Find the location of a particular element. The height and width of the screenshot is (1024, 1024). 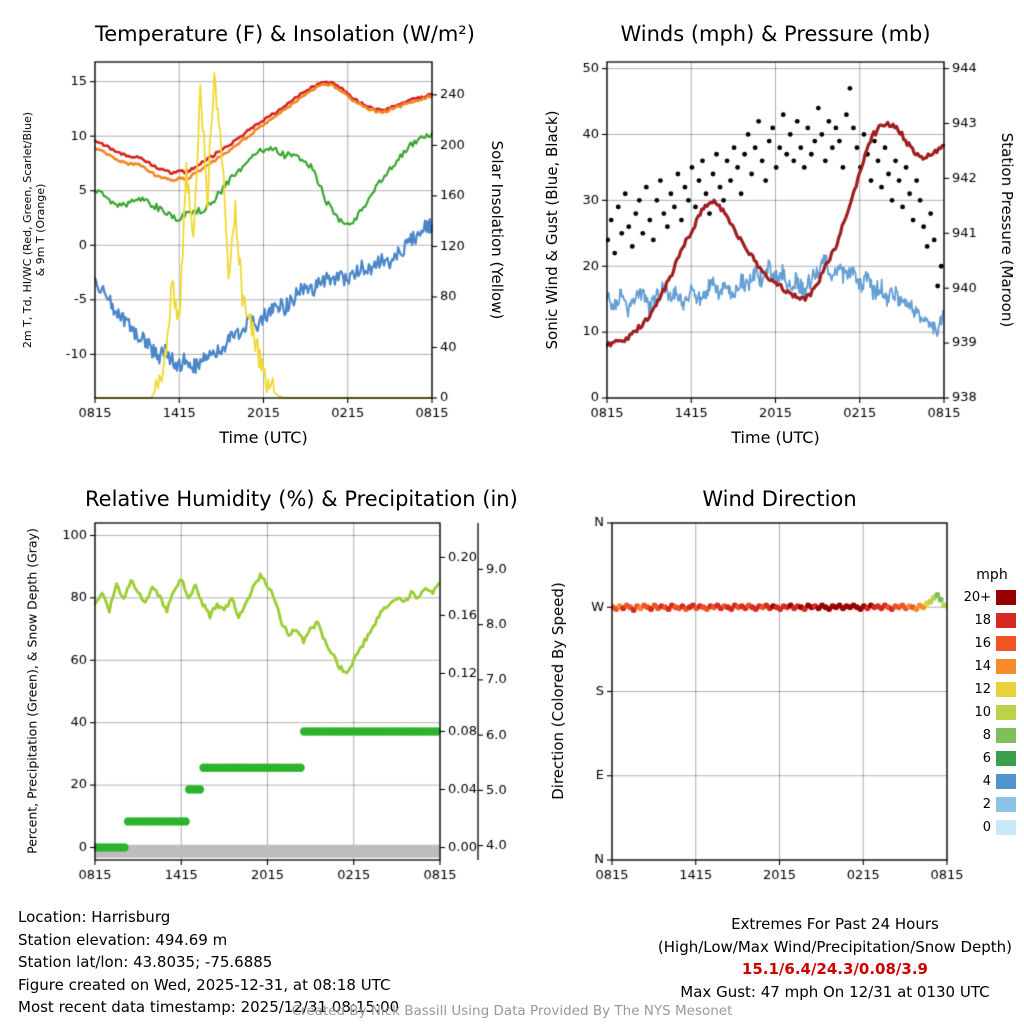

legend-entry-label: 14 is located at coordinates (982, 666).